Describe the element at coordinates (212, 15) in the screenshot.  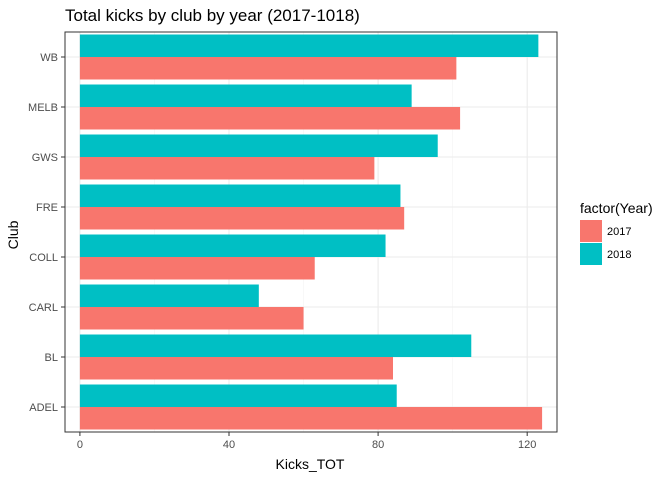
I see `chart-title: Total kicks by club by year (2017-1018)` at that location.